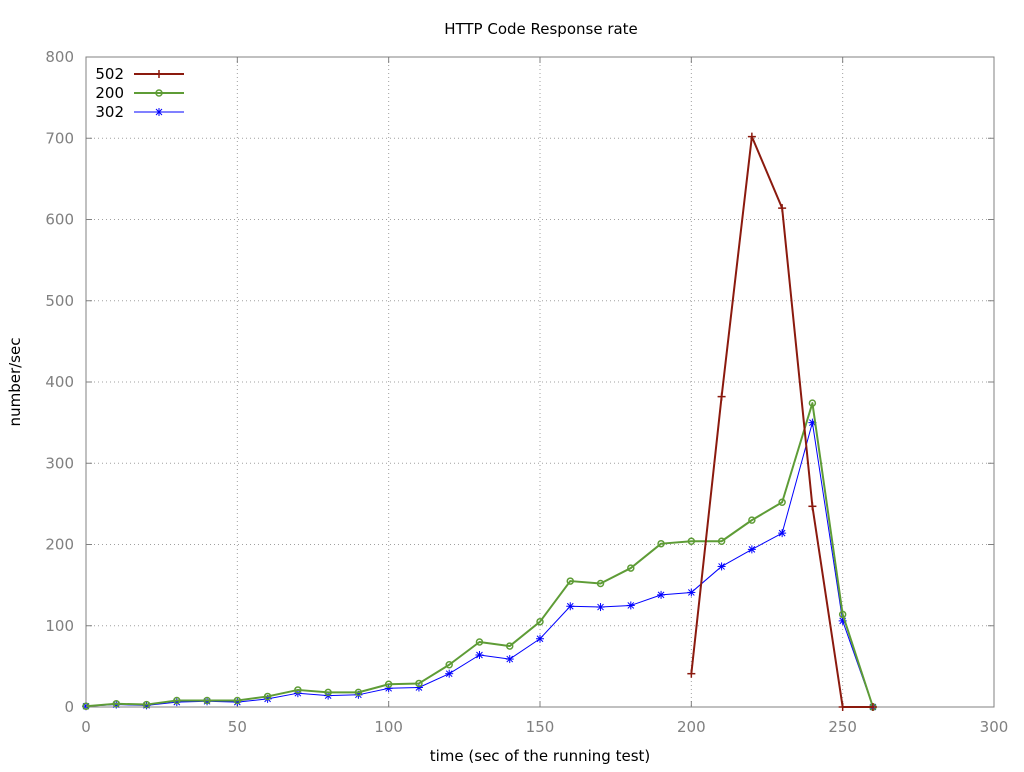 This screenshot has height=772, width=1024. What do you see at coordinates (109, 74) in the screenshot?
I see `legend-label: 502` at bounding box center [109, 74].